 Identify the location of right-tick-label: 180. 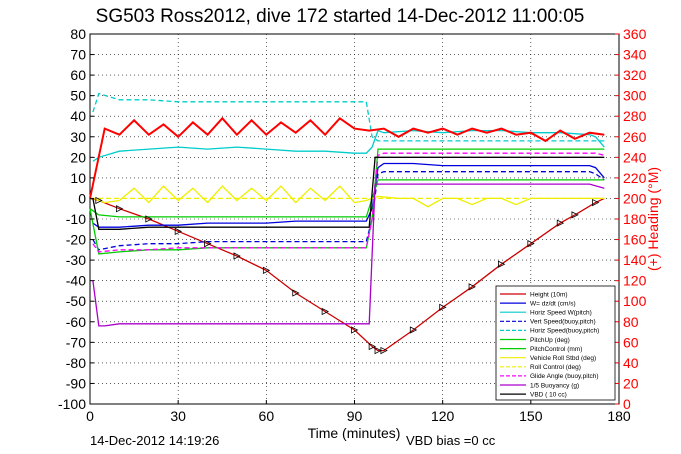
(635, 219).